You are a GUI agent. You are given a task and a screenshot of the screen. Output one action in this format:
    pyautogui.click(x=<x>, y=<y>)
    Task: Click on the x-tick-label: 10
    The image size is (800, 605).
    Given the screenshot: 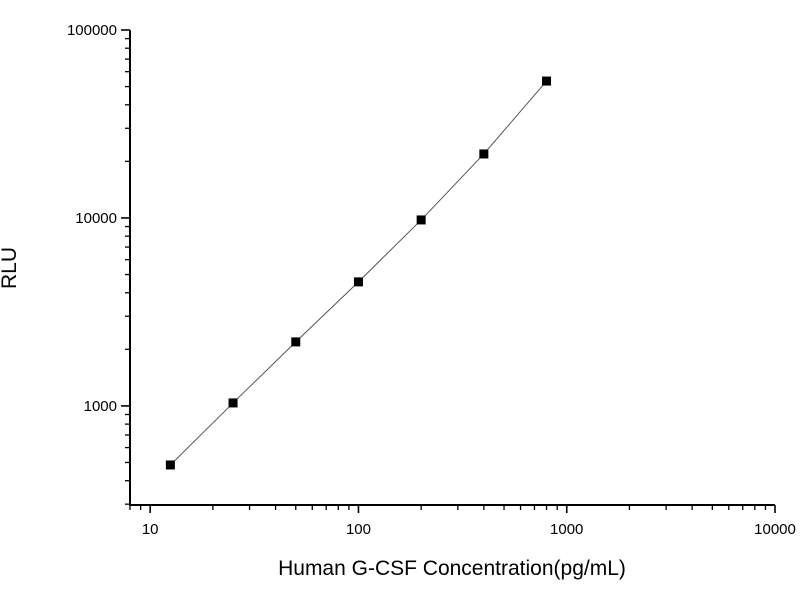 What is the action you would take?
    pyautogui.click(x=150, y=529)
    